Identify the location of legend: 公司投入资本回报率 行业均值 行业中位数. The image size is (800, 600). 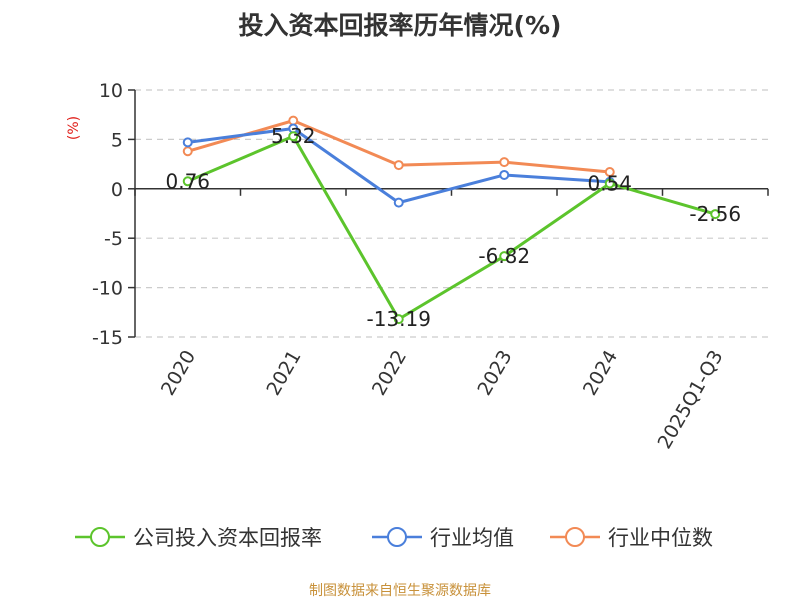
(394, 538).